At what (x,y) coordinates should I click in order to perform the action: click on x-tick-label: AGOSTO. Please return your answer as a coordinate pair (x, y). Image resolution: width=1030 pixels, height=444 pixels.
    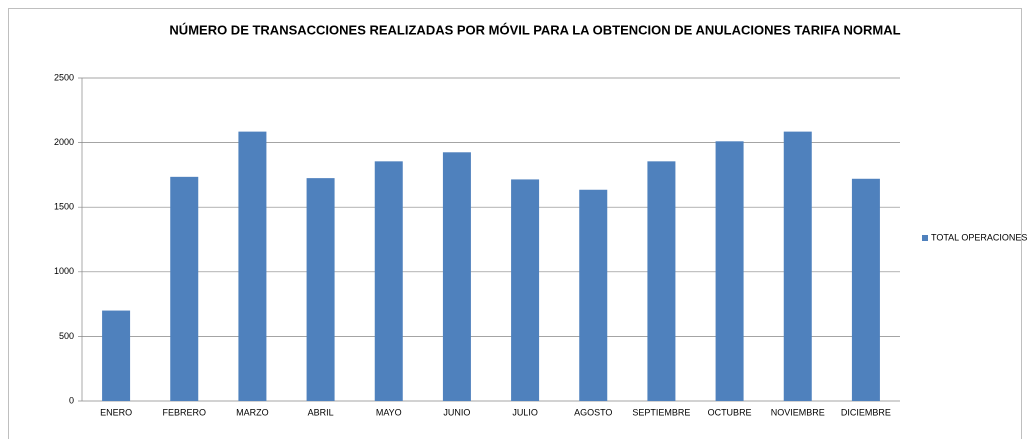
    Looking at the image, I should click on (593, 412).